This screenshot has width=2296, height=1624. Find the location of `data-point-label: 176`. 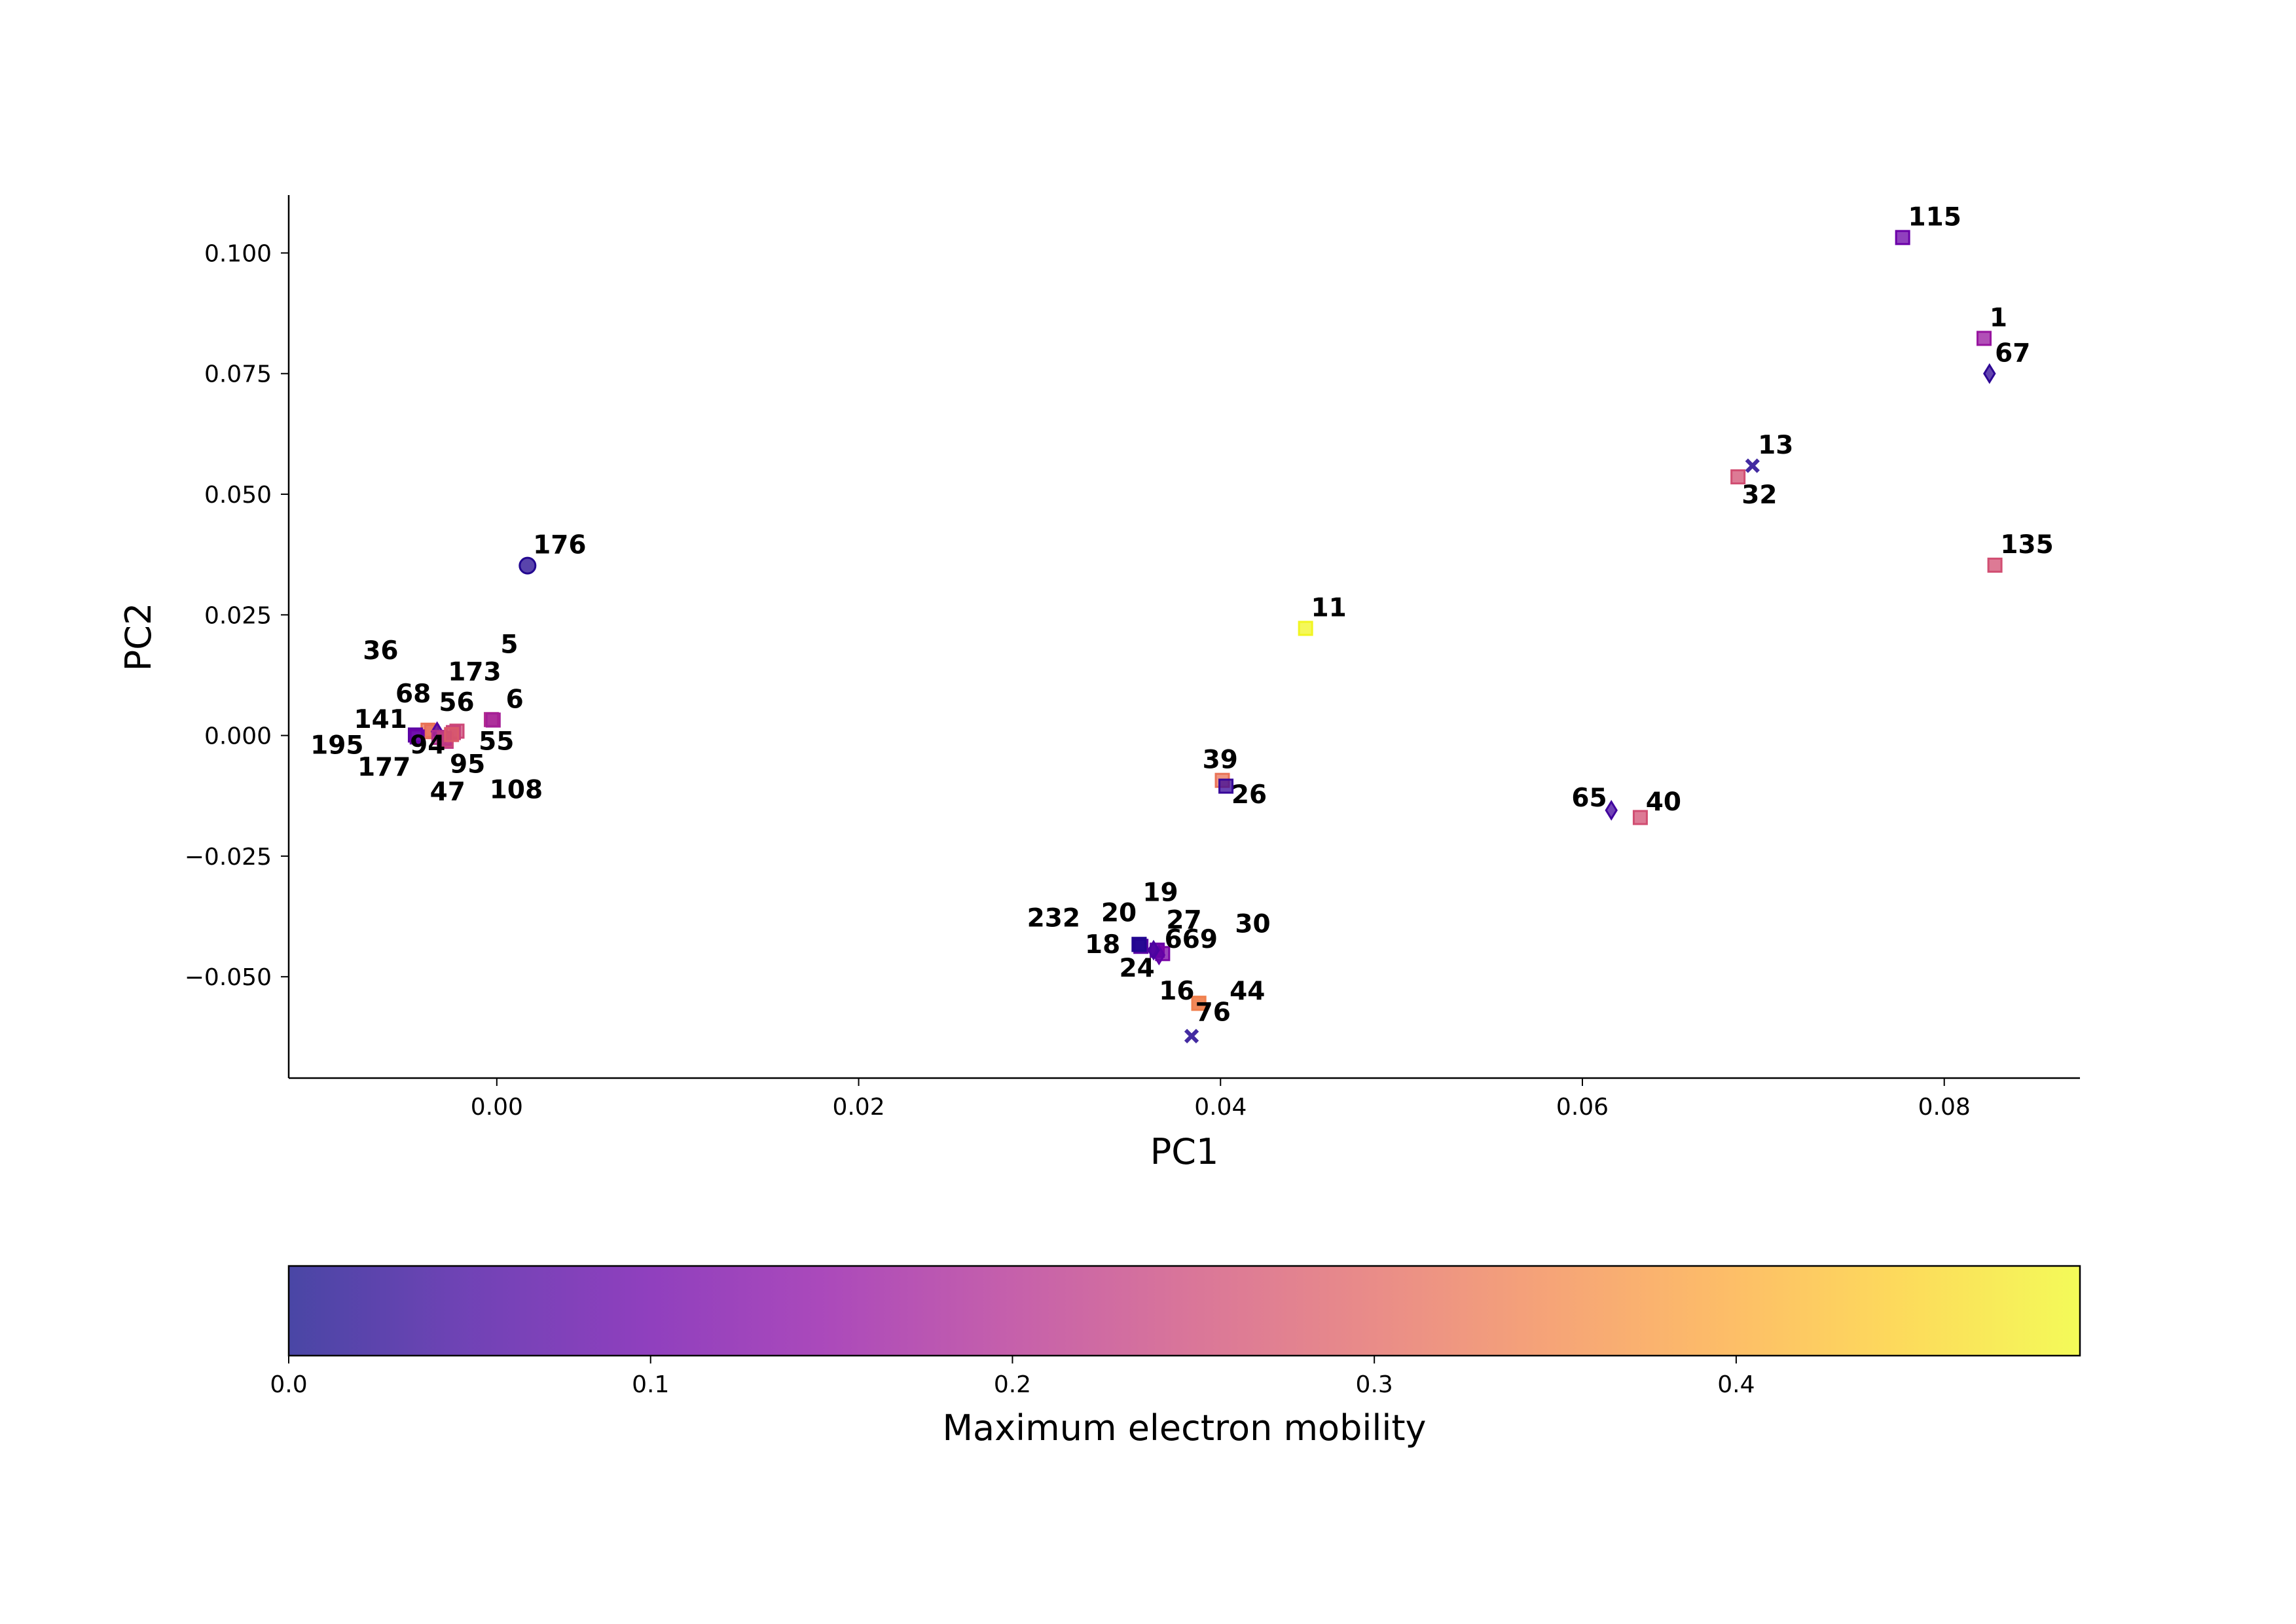

data-point-label: 176 is located at coordinates (559, 545).